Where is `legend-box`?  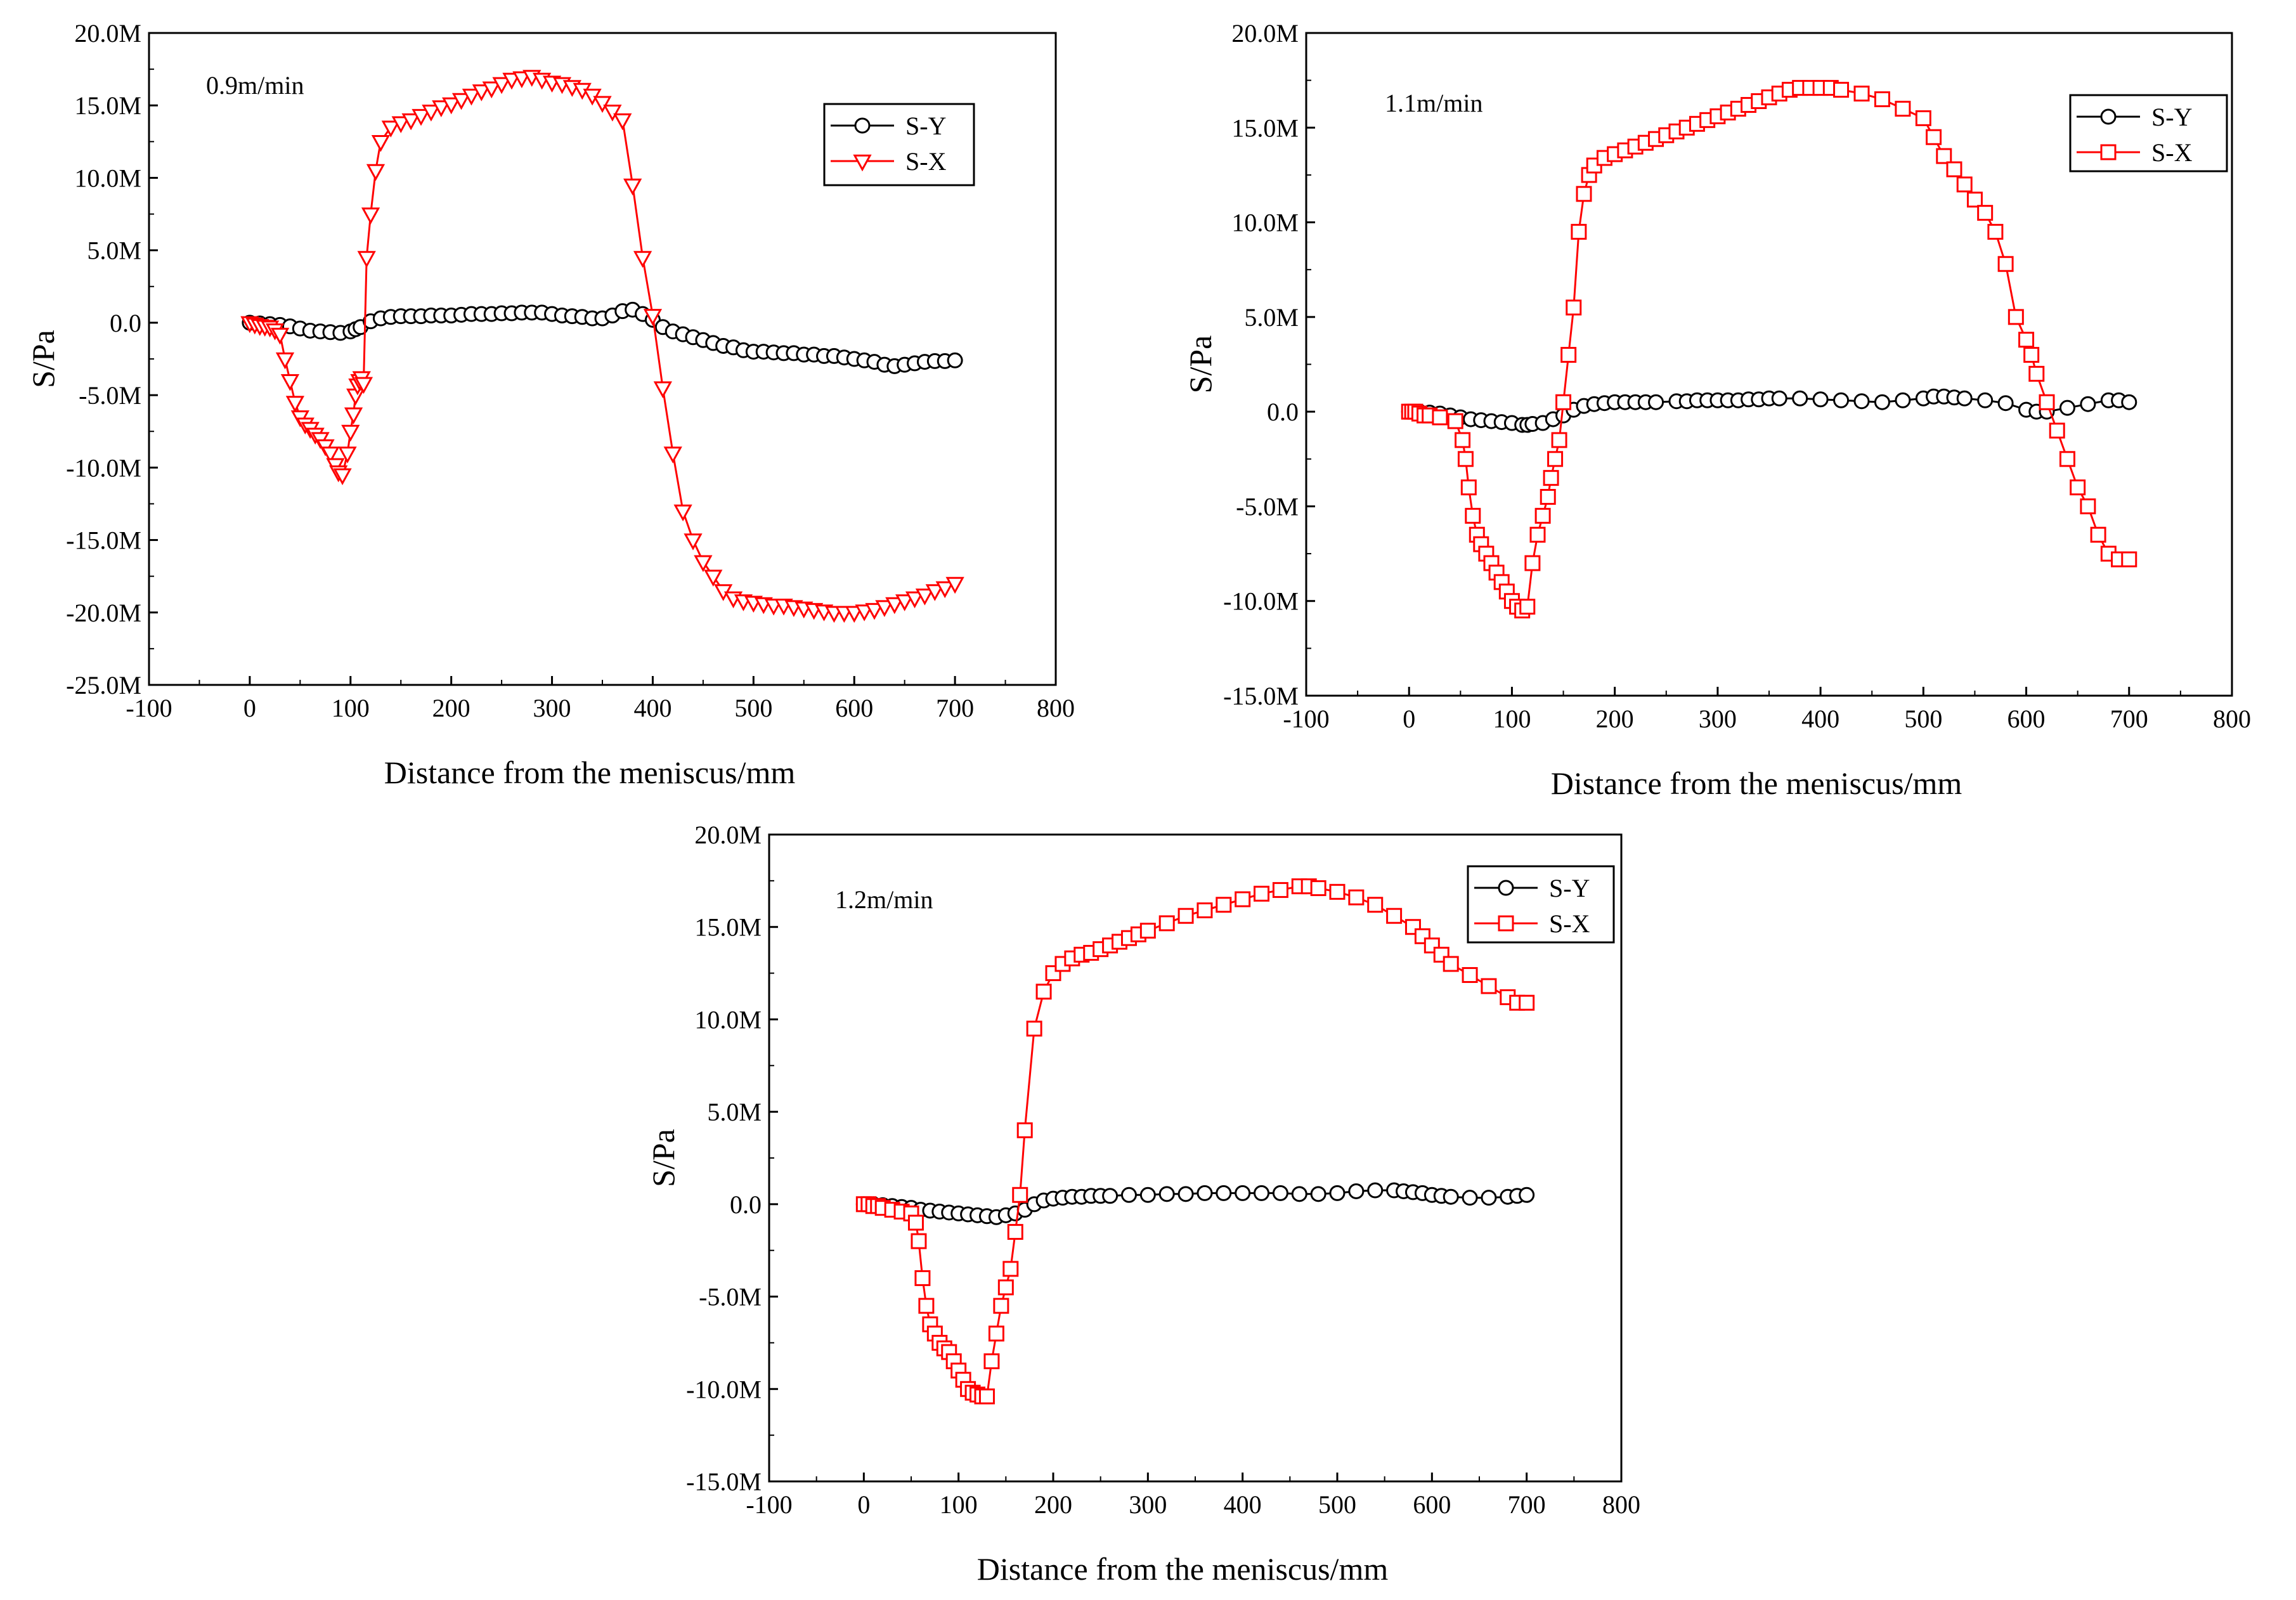 legend-box is located at coordinates (1541, 904).